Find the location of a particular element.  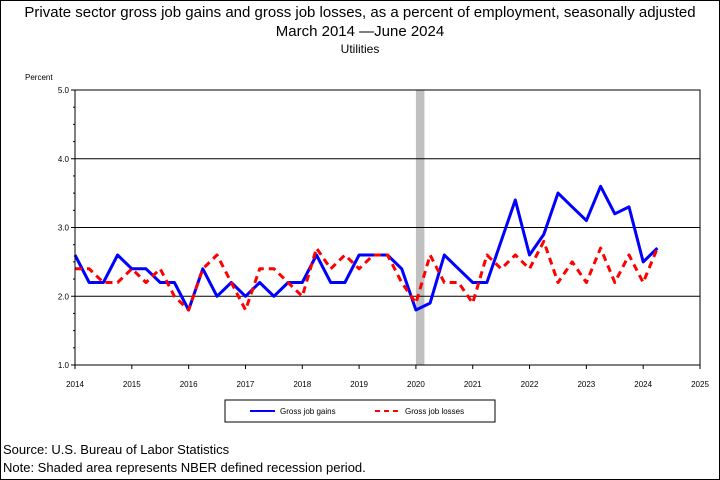

x-tick-label: 2016 is located at coordinates (189, 384).